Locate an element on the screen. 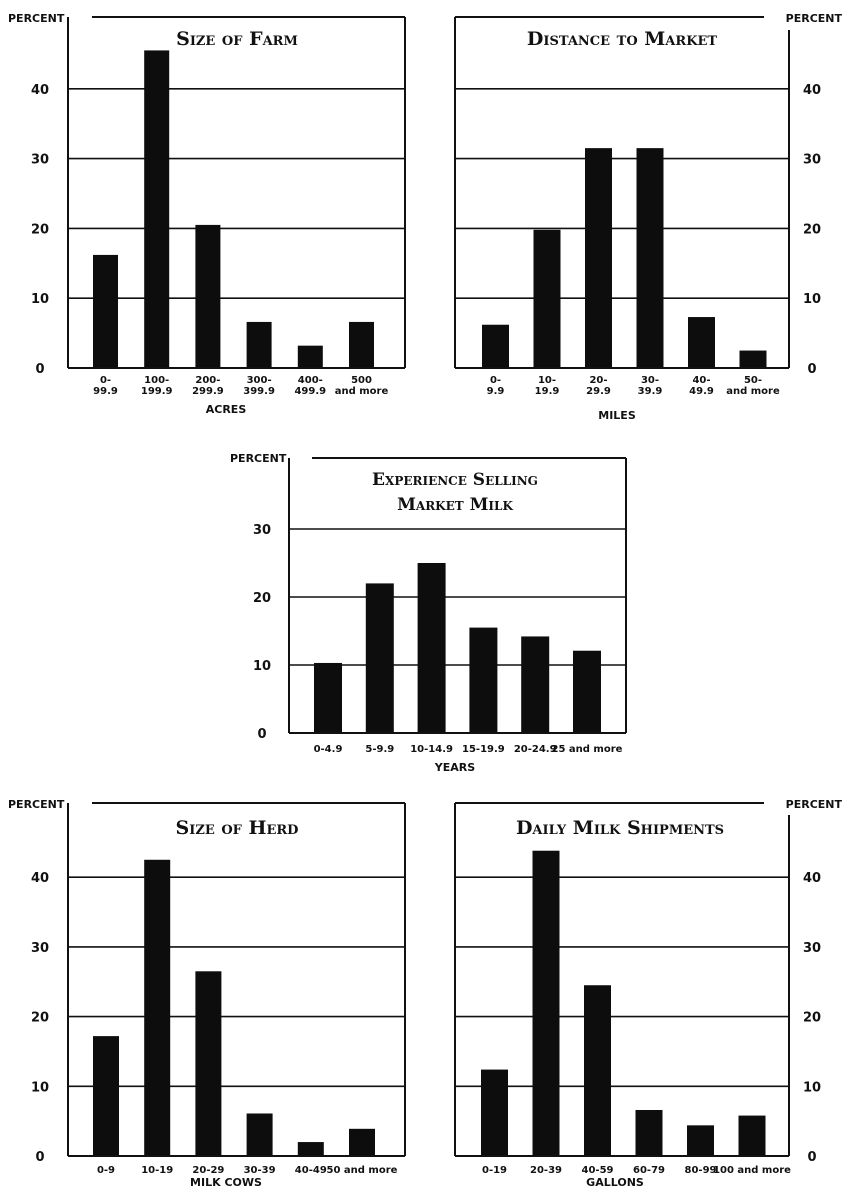 The height and width of the screenshot is (1199, 850). experience-y-tick-labels: 0 10 20 30 is located at coordinates (262, 632).